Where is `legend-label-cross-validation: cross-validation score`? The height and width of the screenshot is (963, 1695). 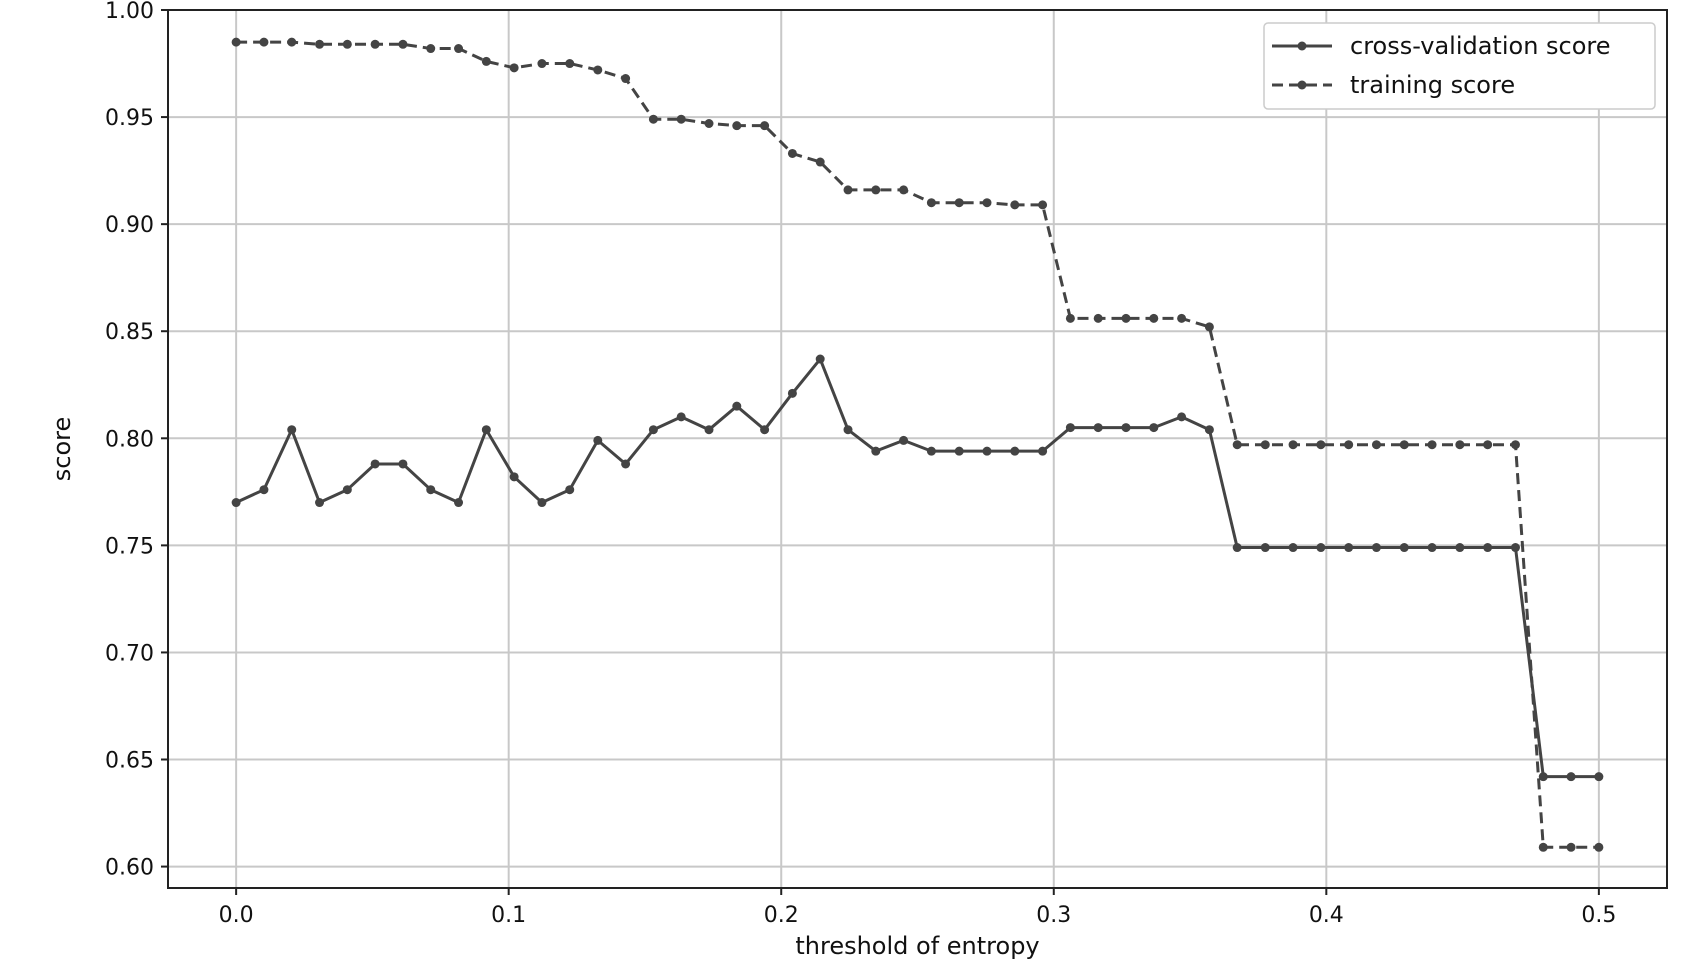 legend-label-cross-validation: cross-validation score is located at coordinates (1480, 46).